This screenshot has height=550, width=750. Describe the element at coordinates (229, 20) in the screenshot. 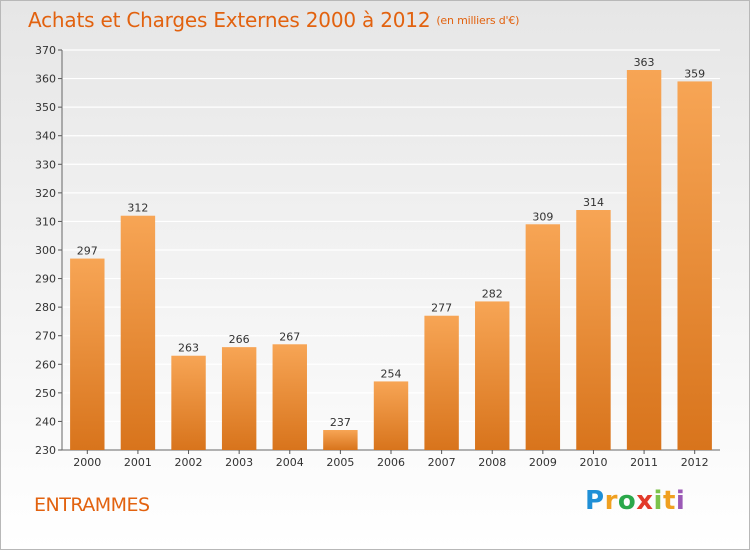

I see `chart-title-text: Achats et Charges Externes 2000 à 2012` at that location.